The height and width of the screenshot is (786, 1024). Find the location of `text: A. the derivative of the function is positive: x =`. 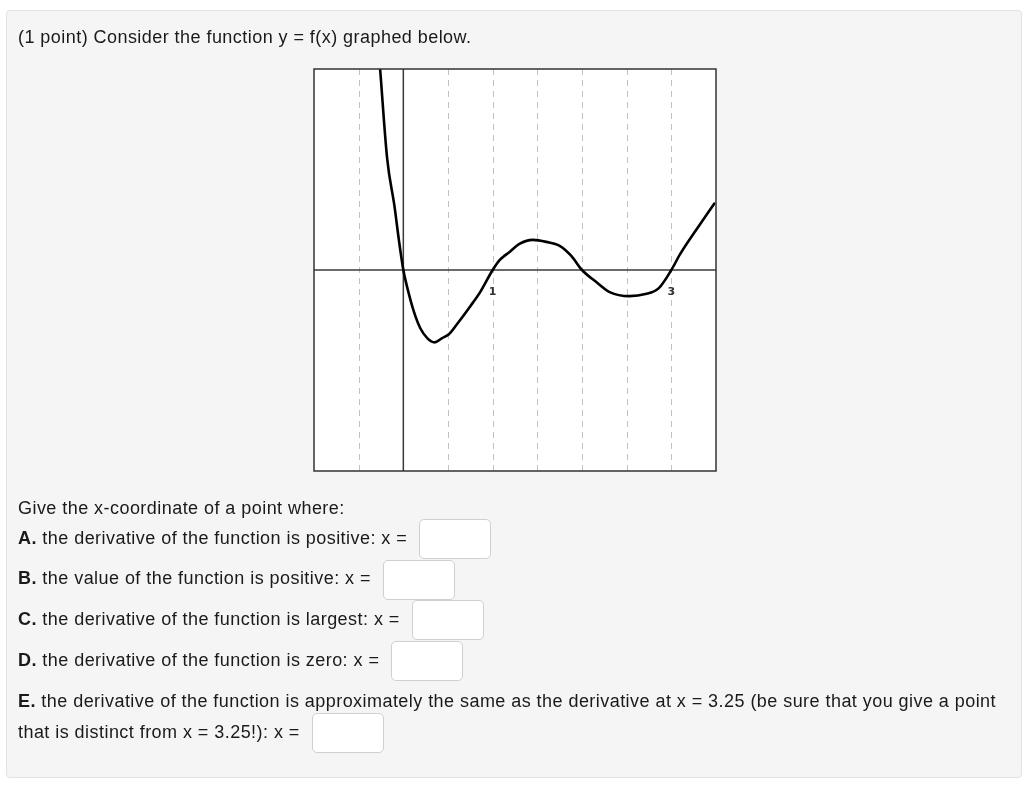

text: A. the derivative of the function is positive: x = is located at coordinates (213, 538).